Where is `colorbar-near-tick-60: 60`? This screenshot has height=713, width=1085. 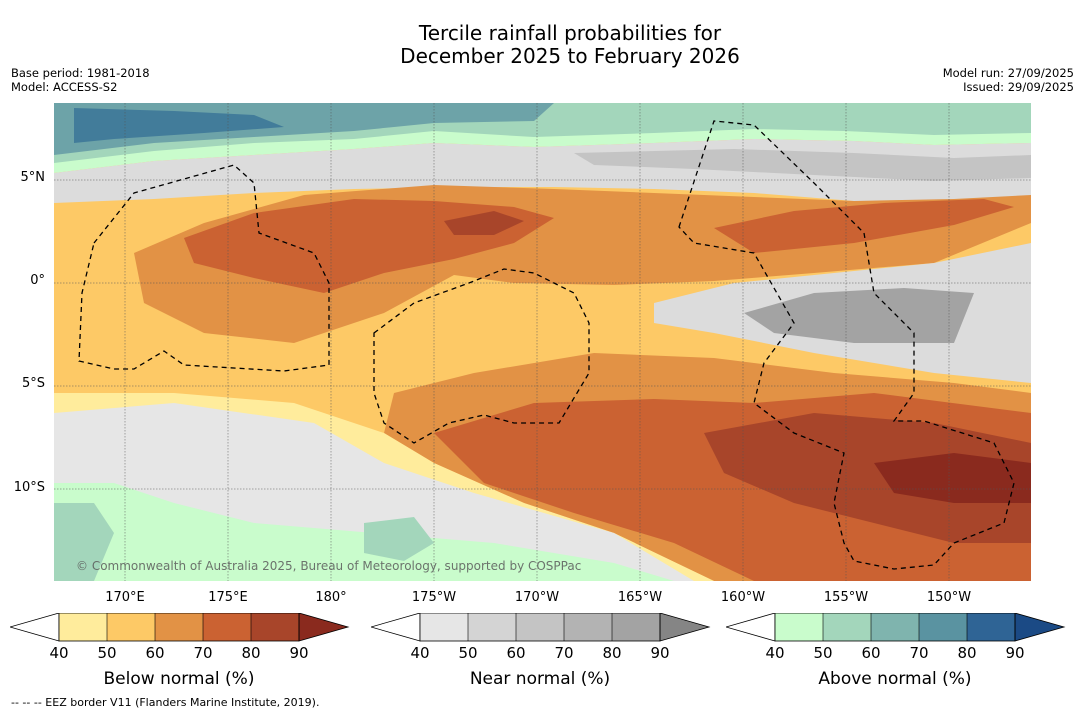
colorbar-near-tick-60: 60 is located at coordinates (516, 653).